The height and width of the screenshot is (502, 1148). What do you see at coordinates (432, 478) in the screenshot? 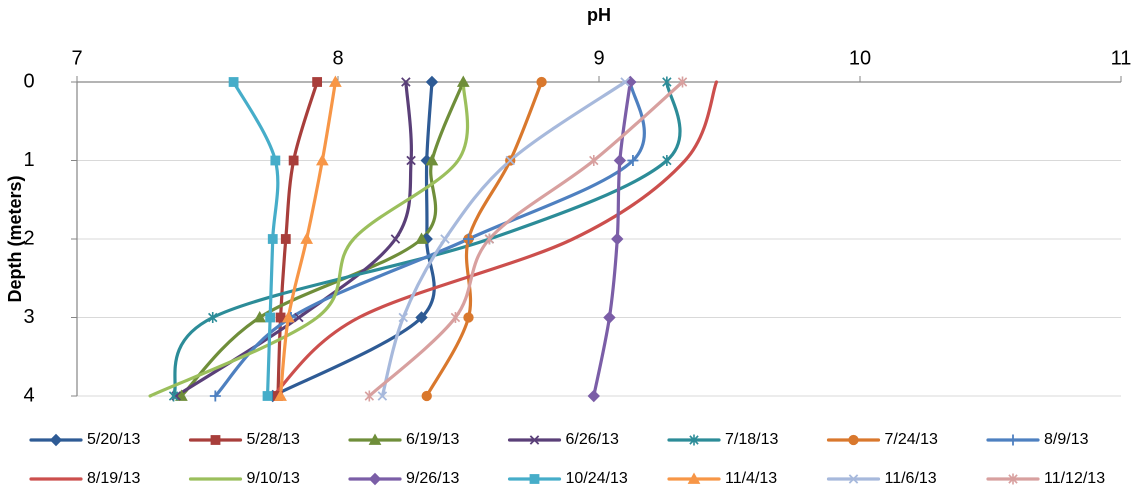
I see `legend-label: 9/26/13` at bounding box center [432, 478].